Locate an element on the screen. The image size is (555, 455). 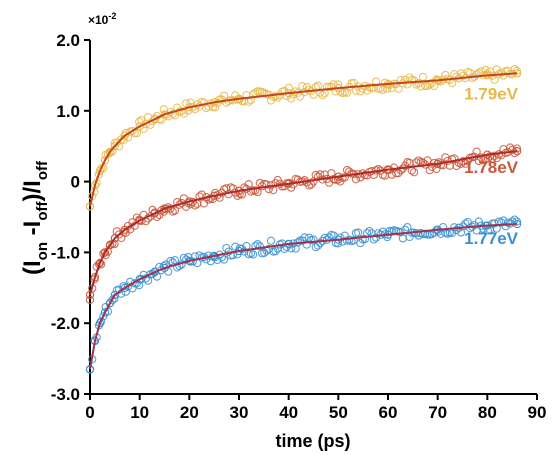
y-tick-label: 1.0 is located at coordinates (68, 111).